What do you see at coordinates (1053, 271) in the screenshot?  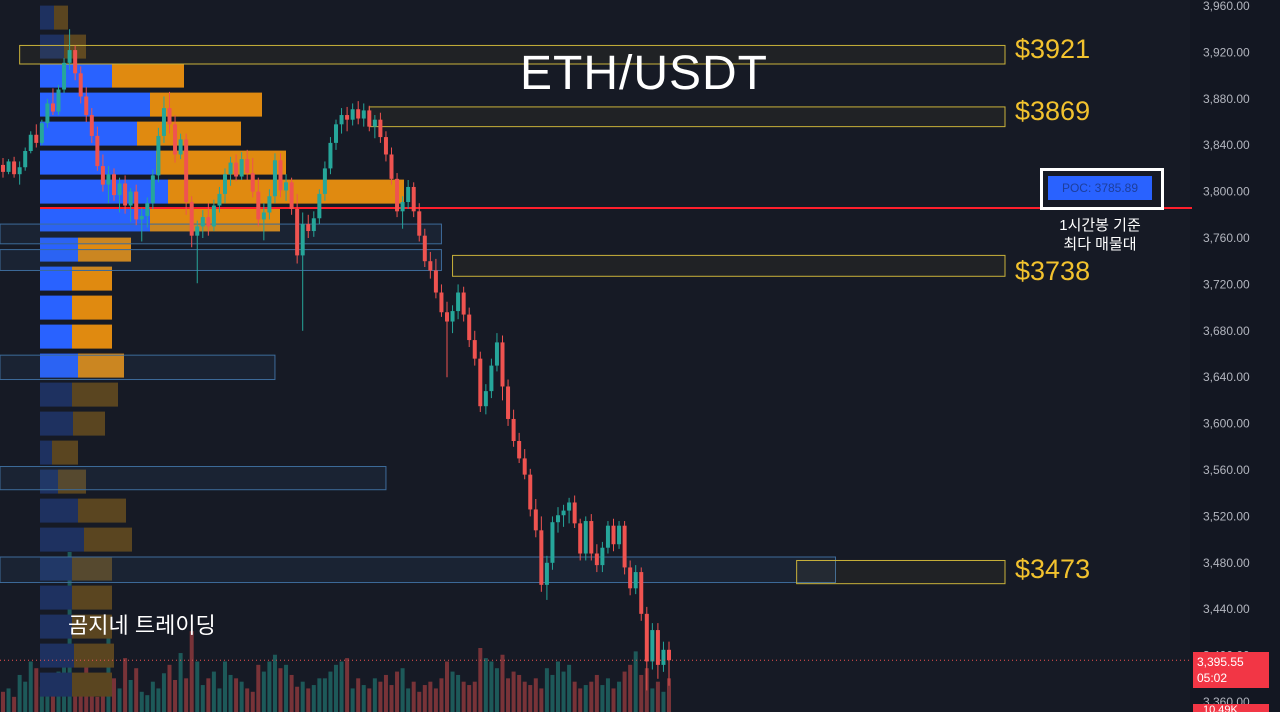 I see `zone-label-3738: $3738` at bounding box center [1053, 271].